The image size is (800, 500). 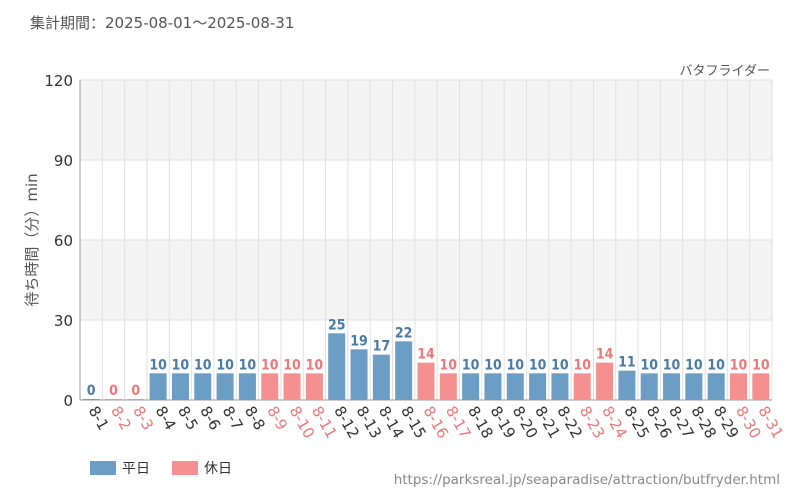 What do you see at coordinates (63, 321) in the screenshot?
I see `y-tick-label: 30` at bounding box center [63, 321].